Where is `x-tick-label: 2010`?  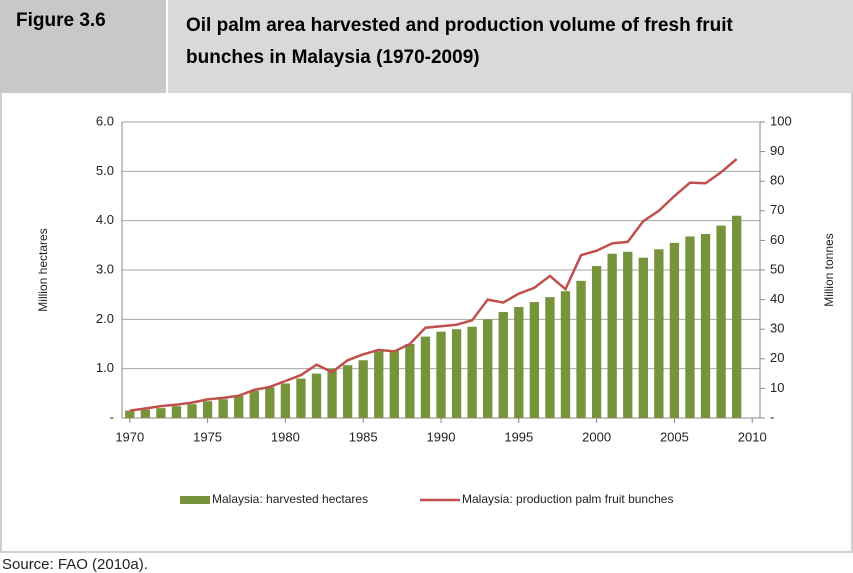 x-tick-label: 2010 is located at coordinates (752, 436).